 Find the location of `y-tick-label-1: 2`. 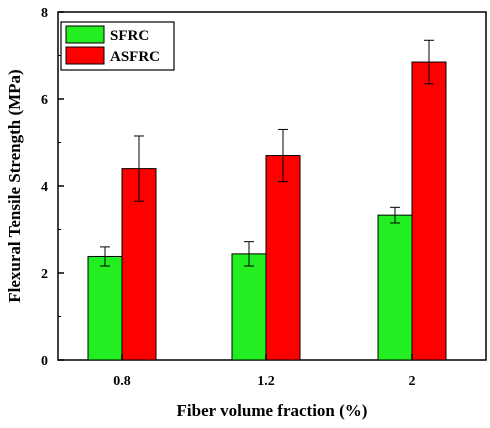

y-tick-label-1: 2 is located at coordinates (44, 274).